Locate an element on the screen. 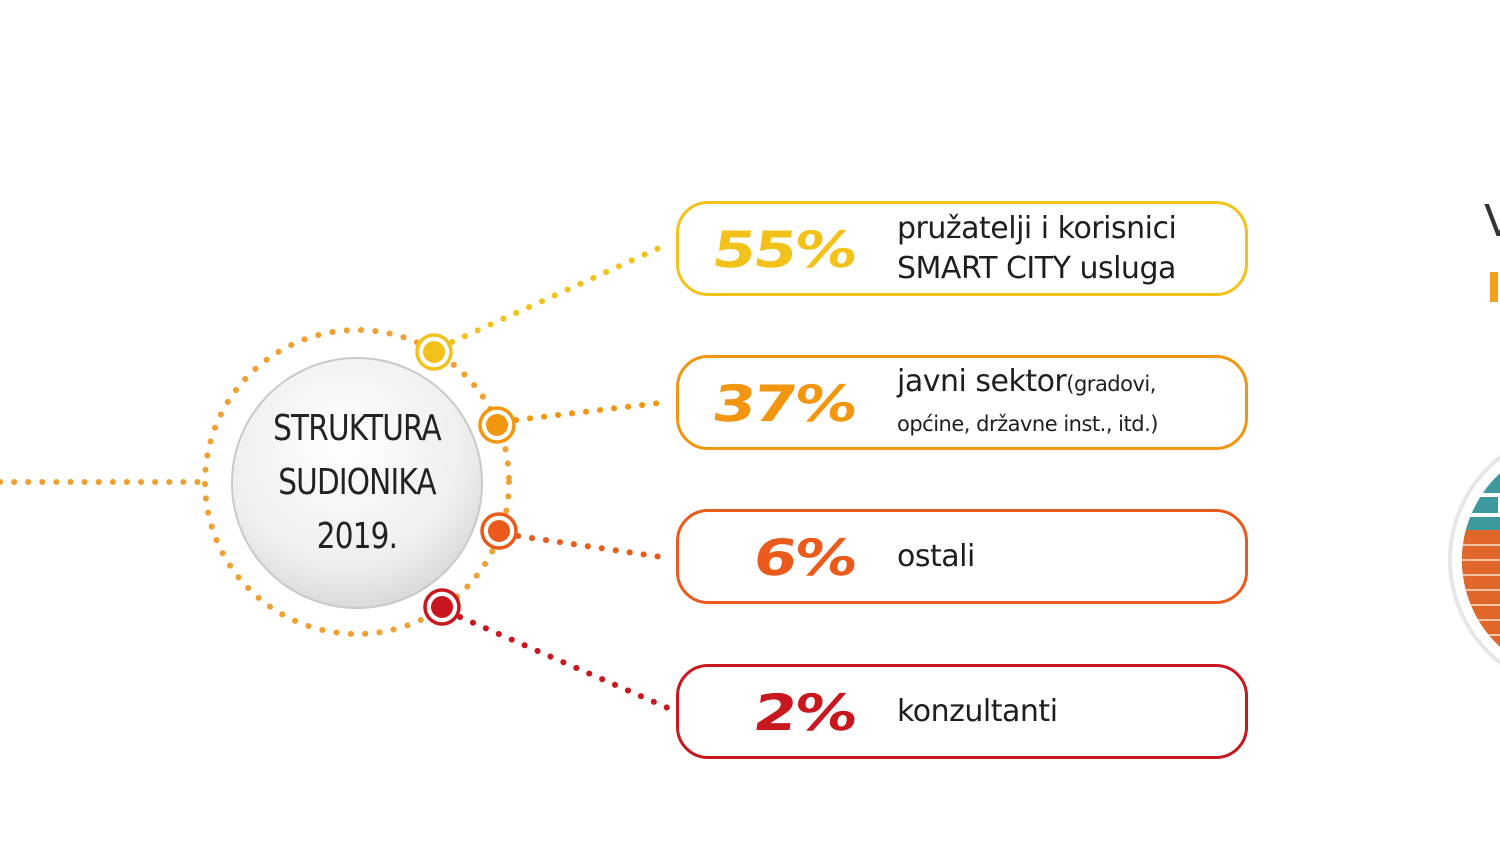  center-title-line-3: 2019. is located at coordinates (357, 536).